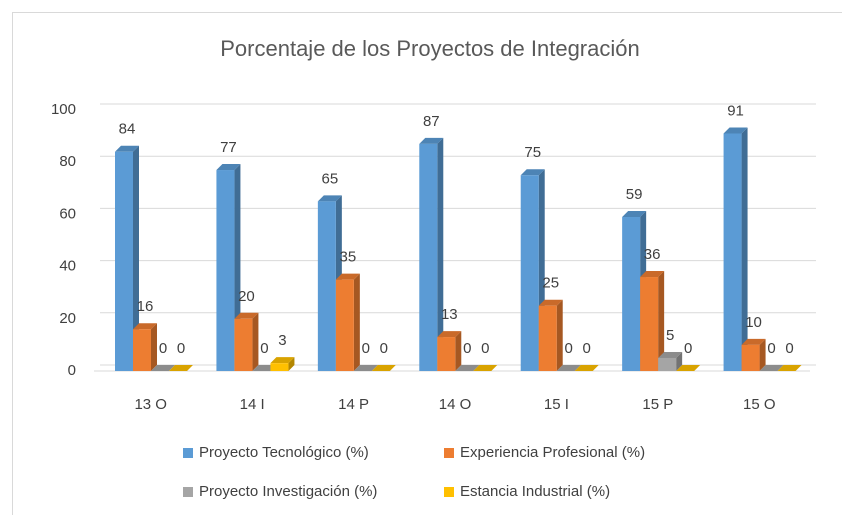 The width and height of the screenshot is (842, 515). I want to click on x-tick-label: 13 O, so click(150, 404).